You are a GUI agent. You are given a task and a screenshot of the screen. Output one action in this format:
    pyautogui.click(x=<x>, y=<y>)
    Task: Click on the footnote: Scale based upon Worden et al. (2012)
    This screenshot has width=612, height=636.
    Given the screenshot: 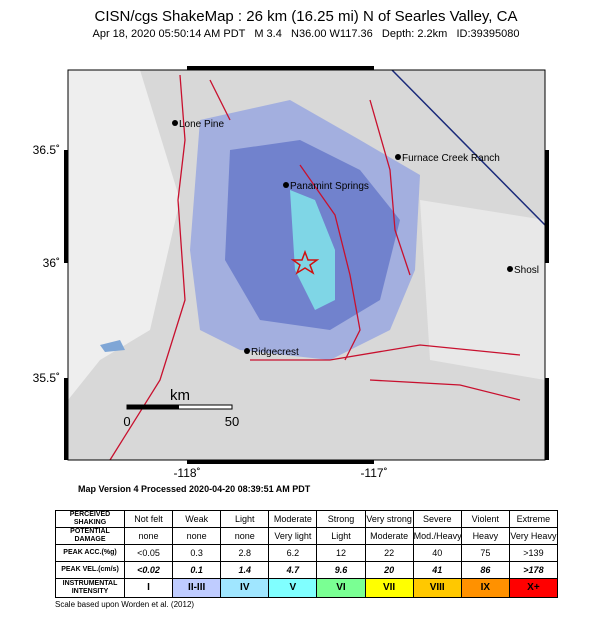 What is the action you would take?
    pyautogui.click(x=125, y=604)
    